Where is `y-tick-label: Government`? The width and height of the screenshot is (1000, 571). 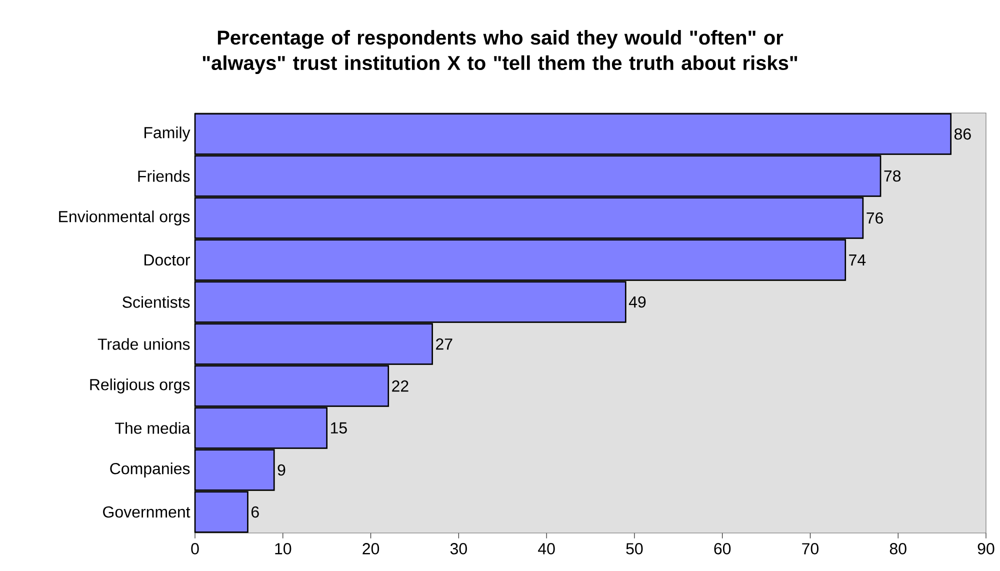 y-tick-label: Government is located at coordinates (146, 512).